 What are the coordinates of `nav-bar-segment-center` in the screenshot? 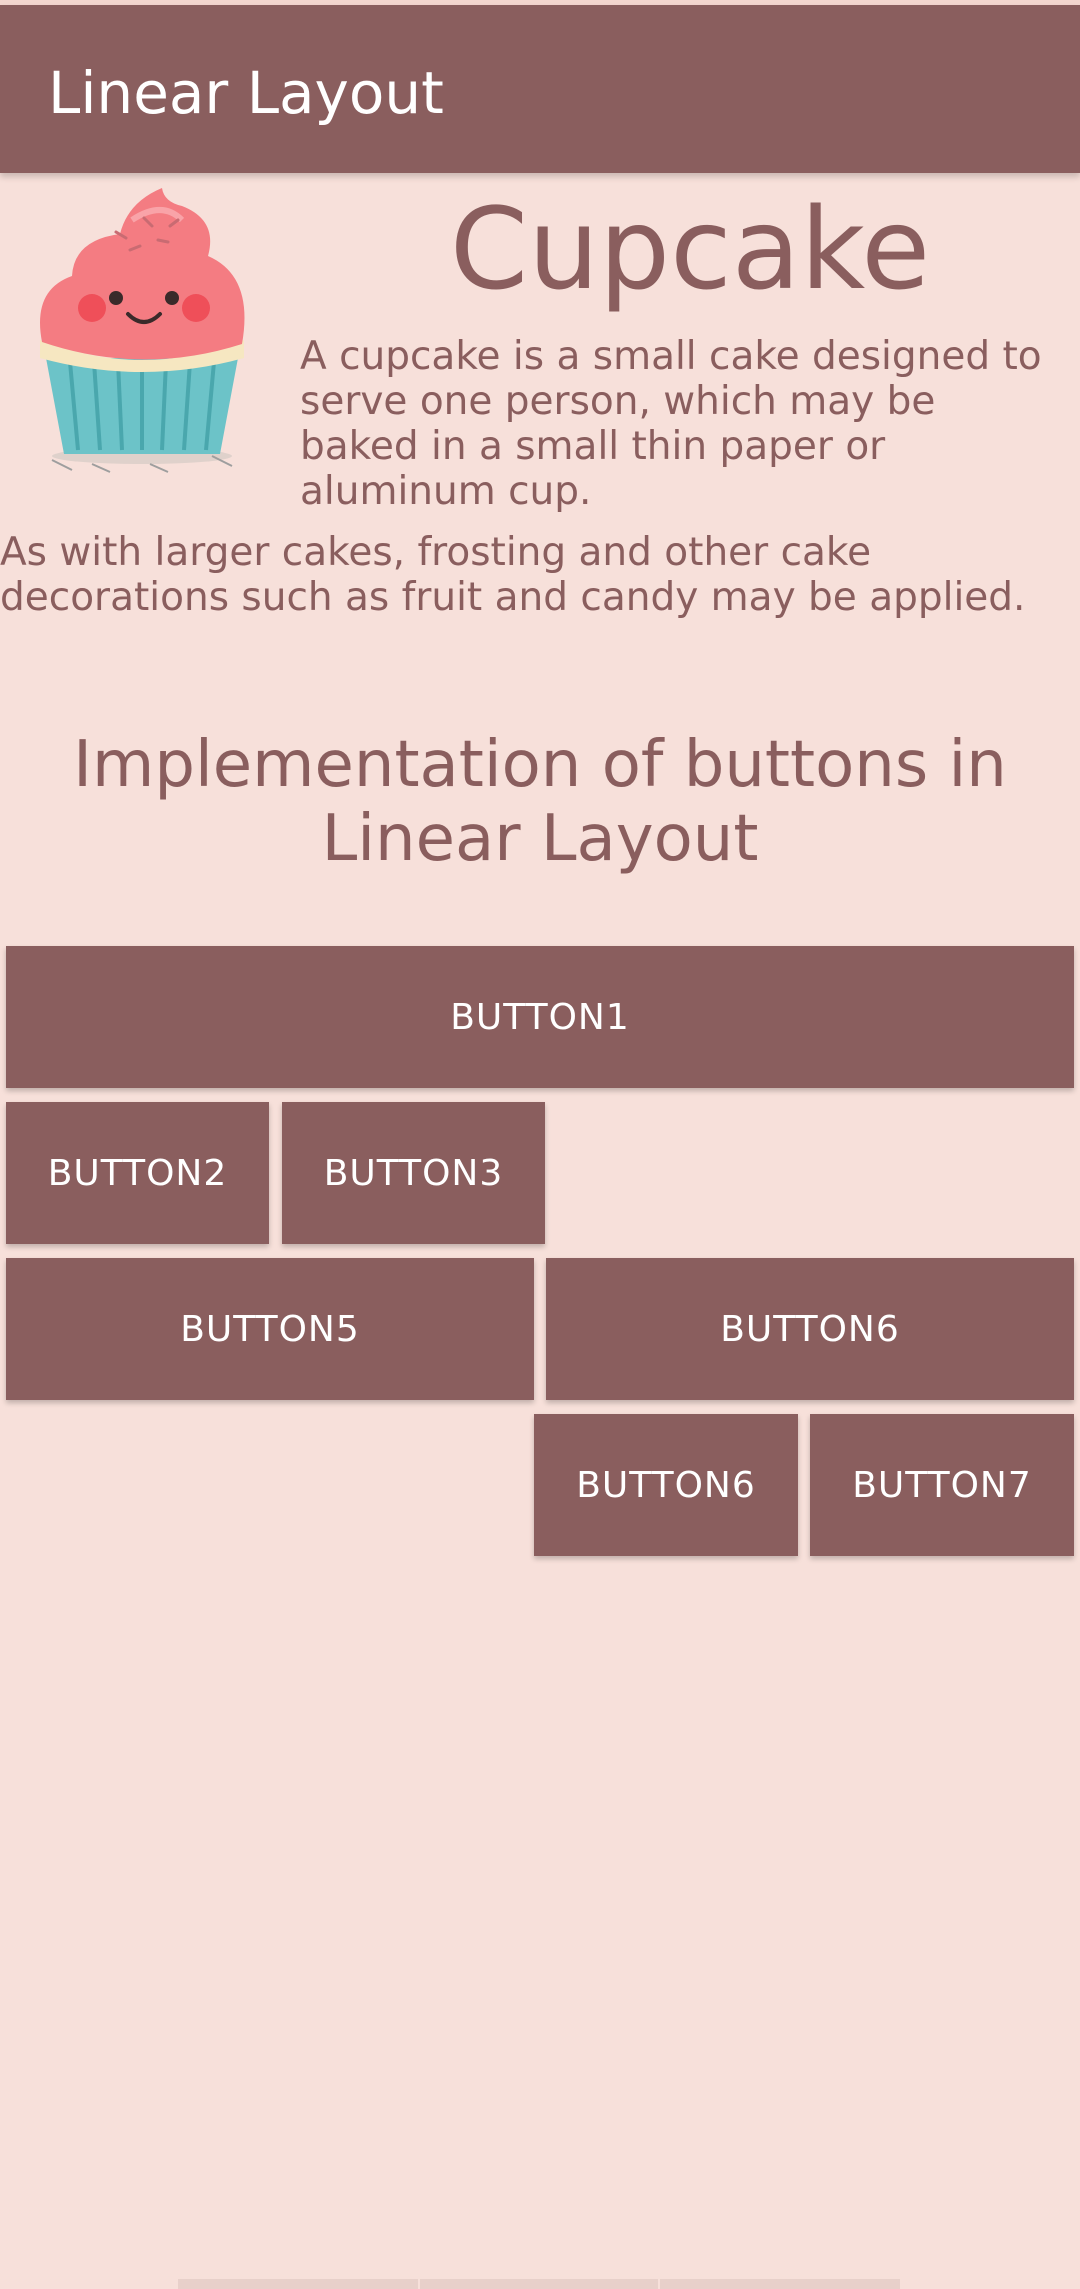 It's located at (539, 2284).